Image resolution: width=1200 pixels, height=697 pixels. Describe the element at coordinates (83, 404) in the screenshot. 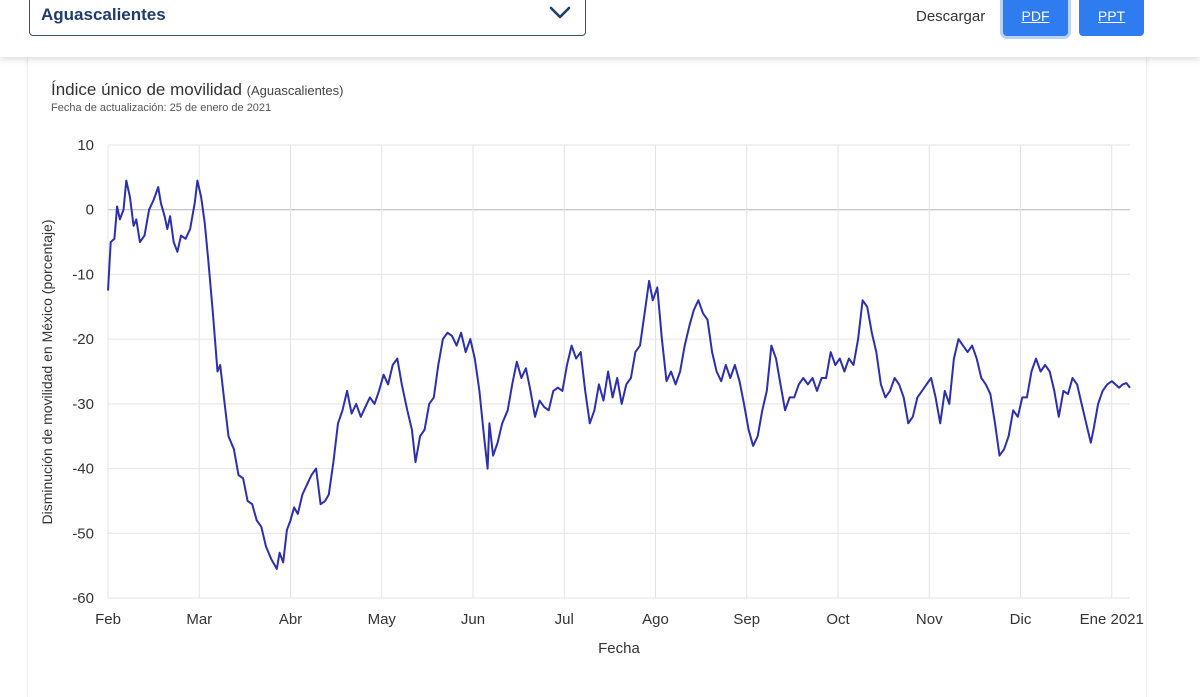

I see `y-tick-label: -30` at that location.